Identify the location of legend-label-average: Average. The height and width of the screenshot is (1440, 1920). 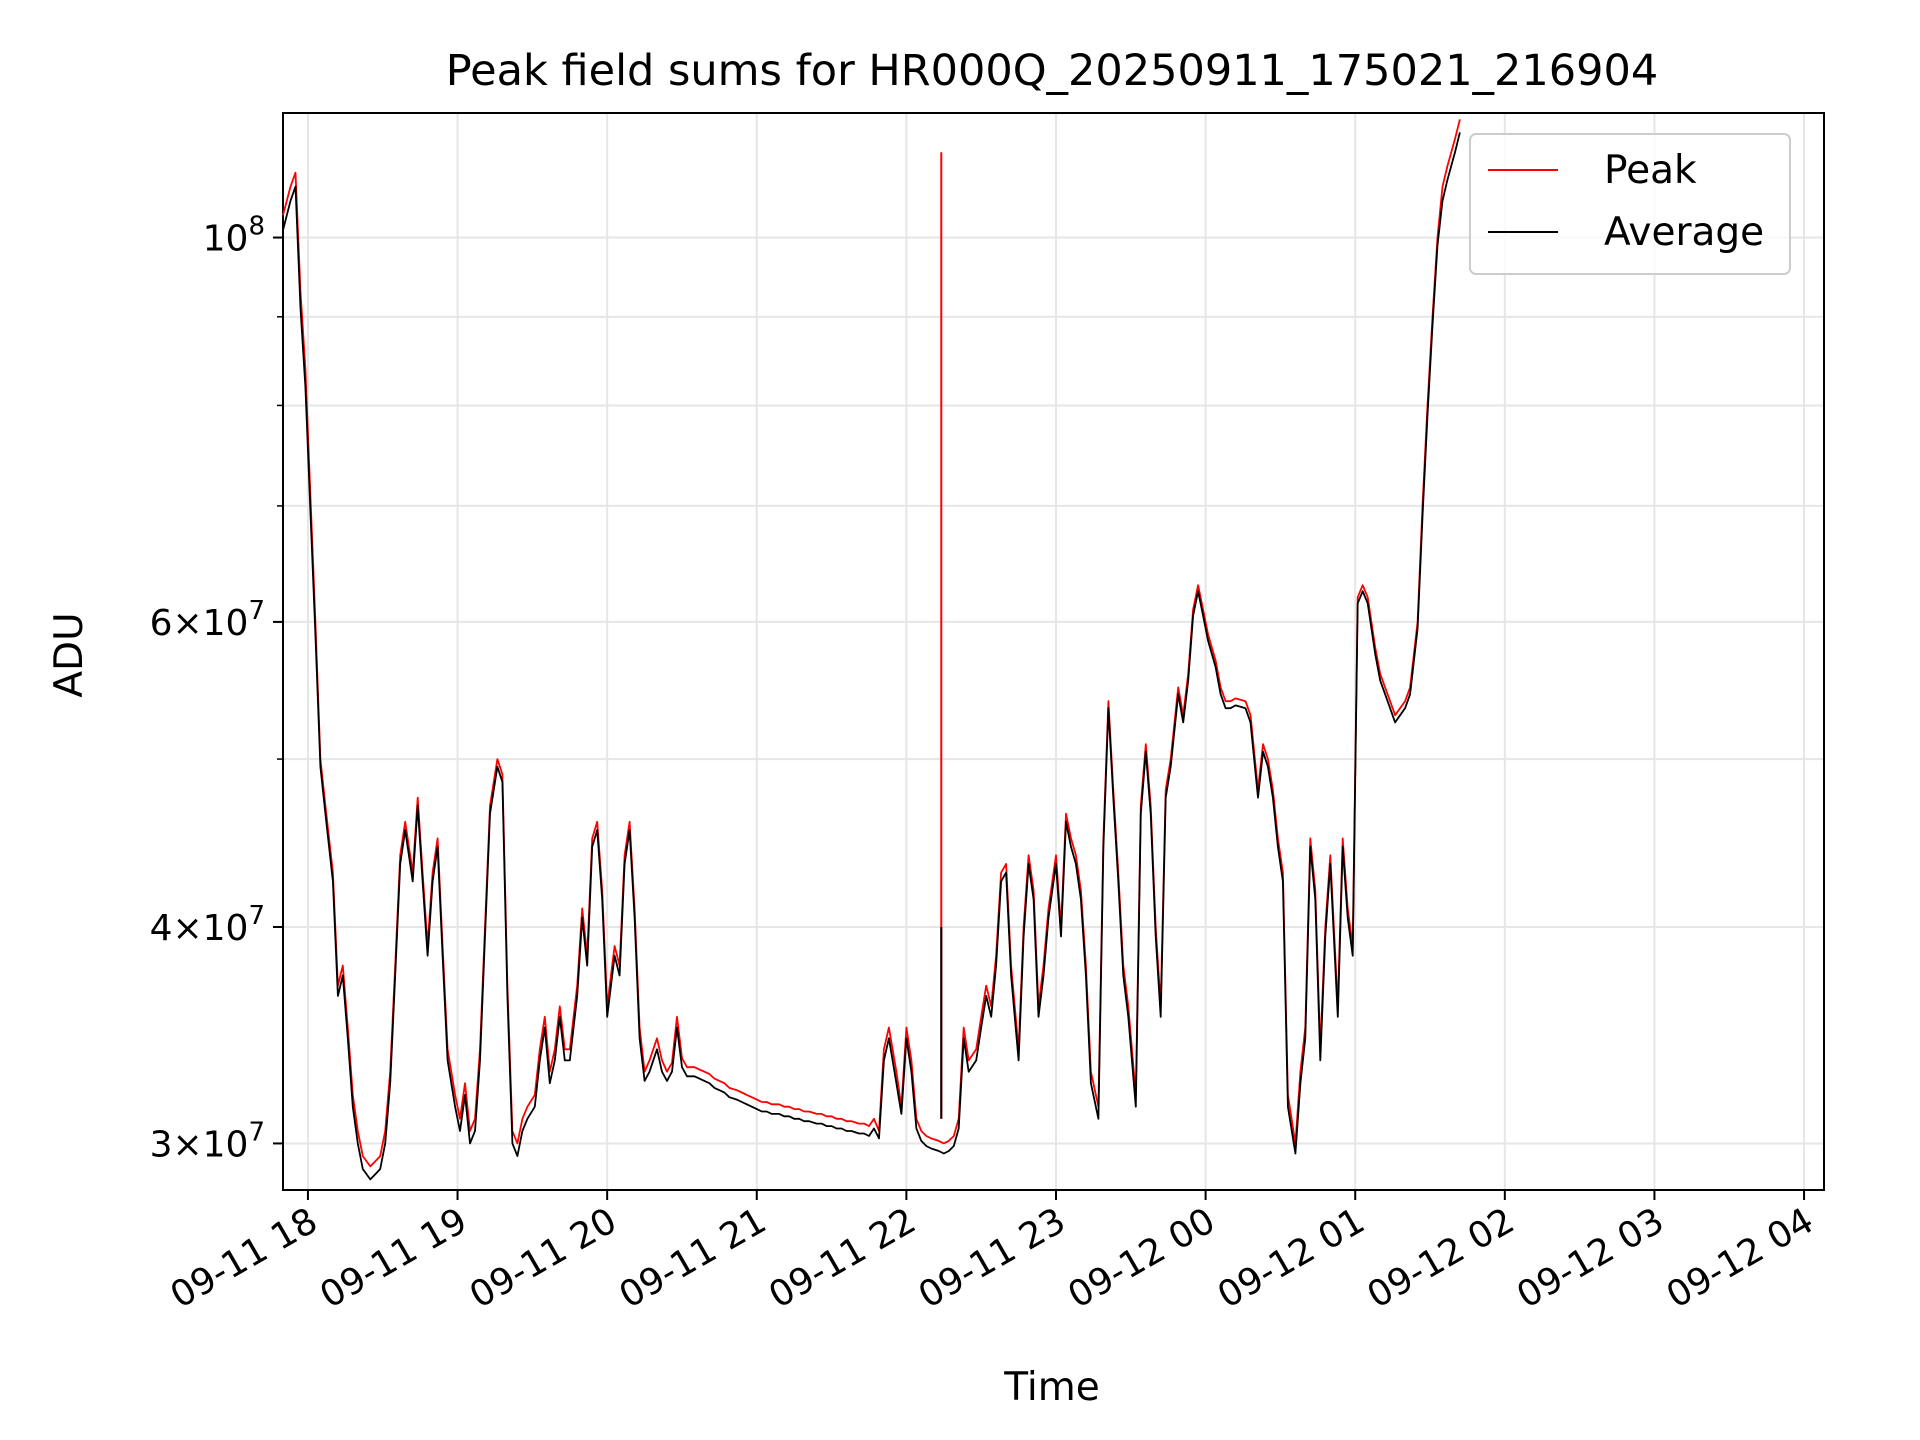
(1684, 232).